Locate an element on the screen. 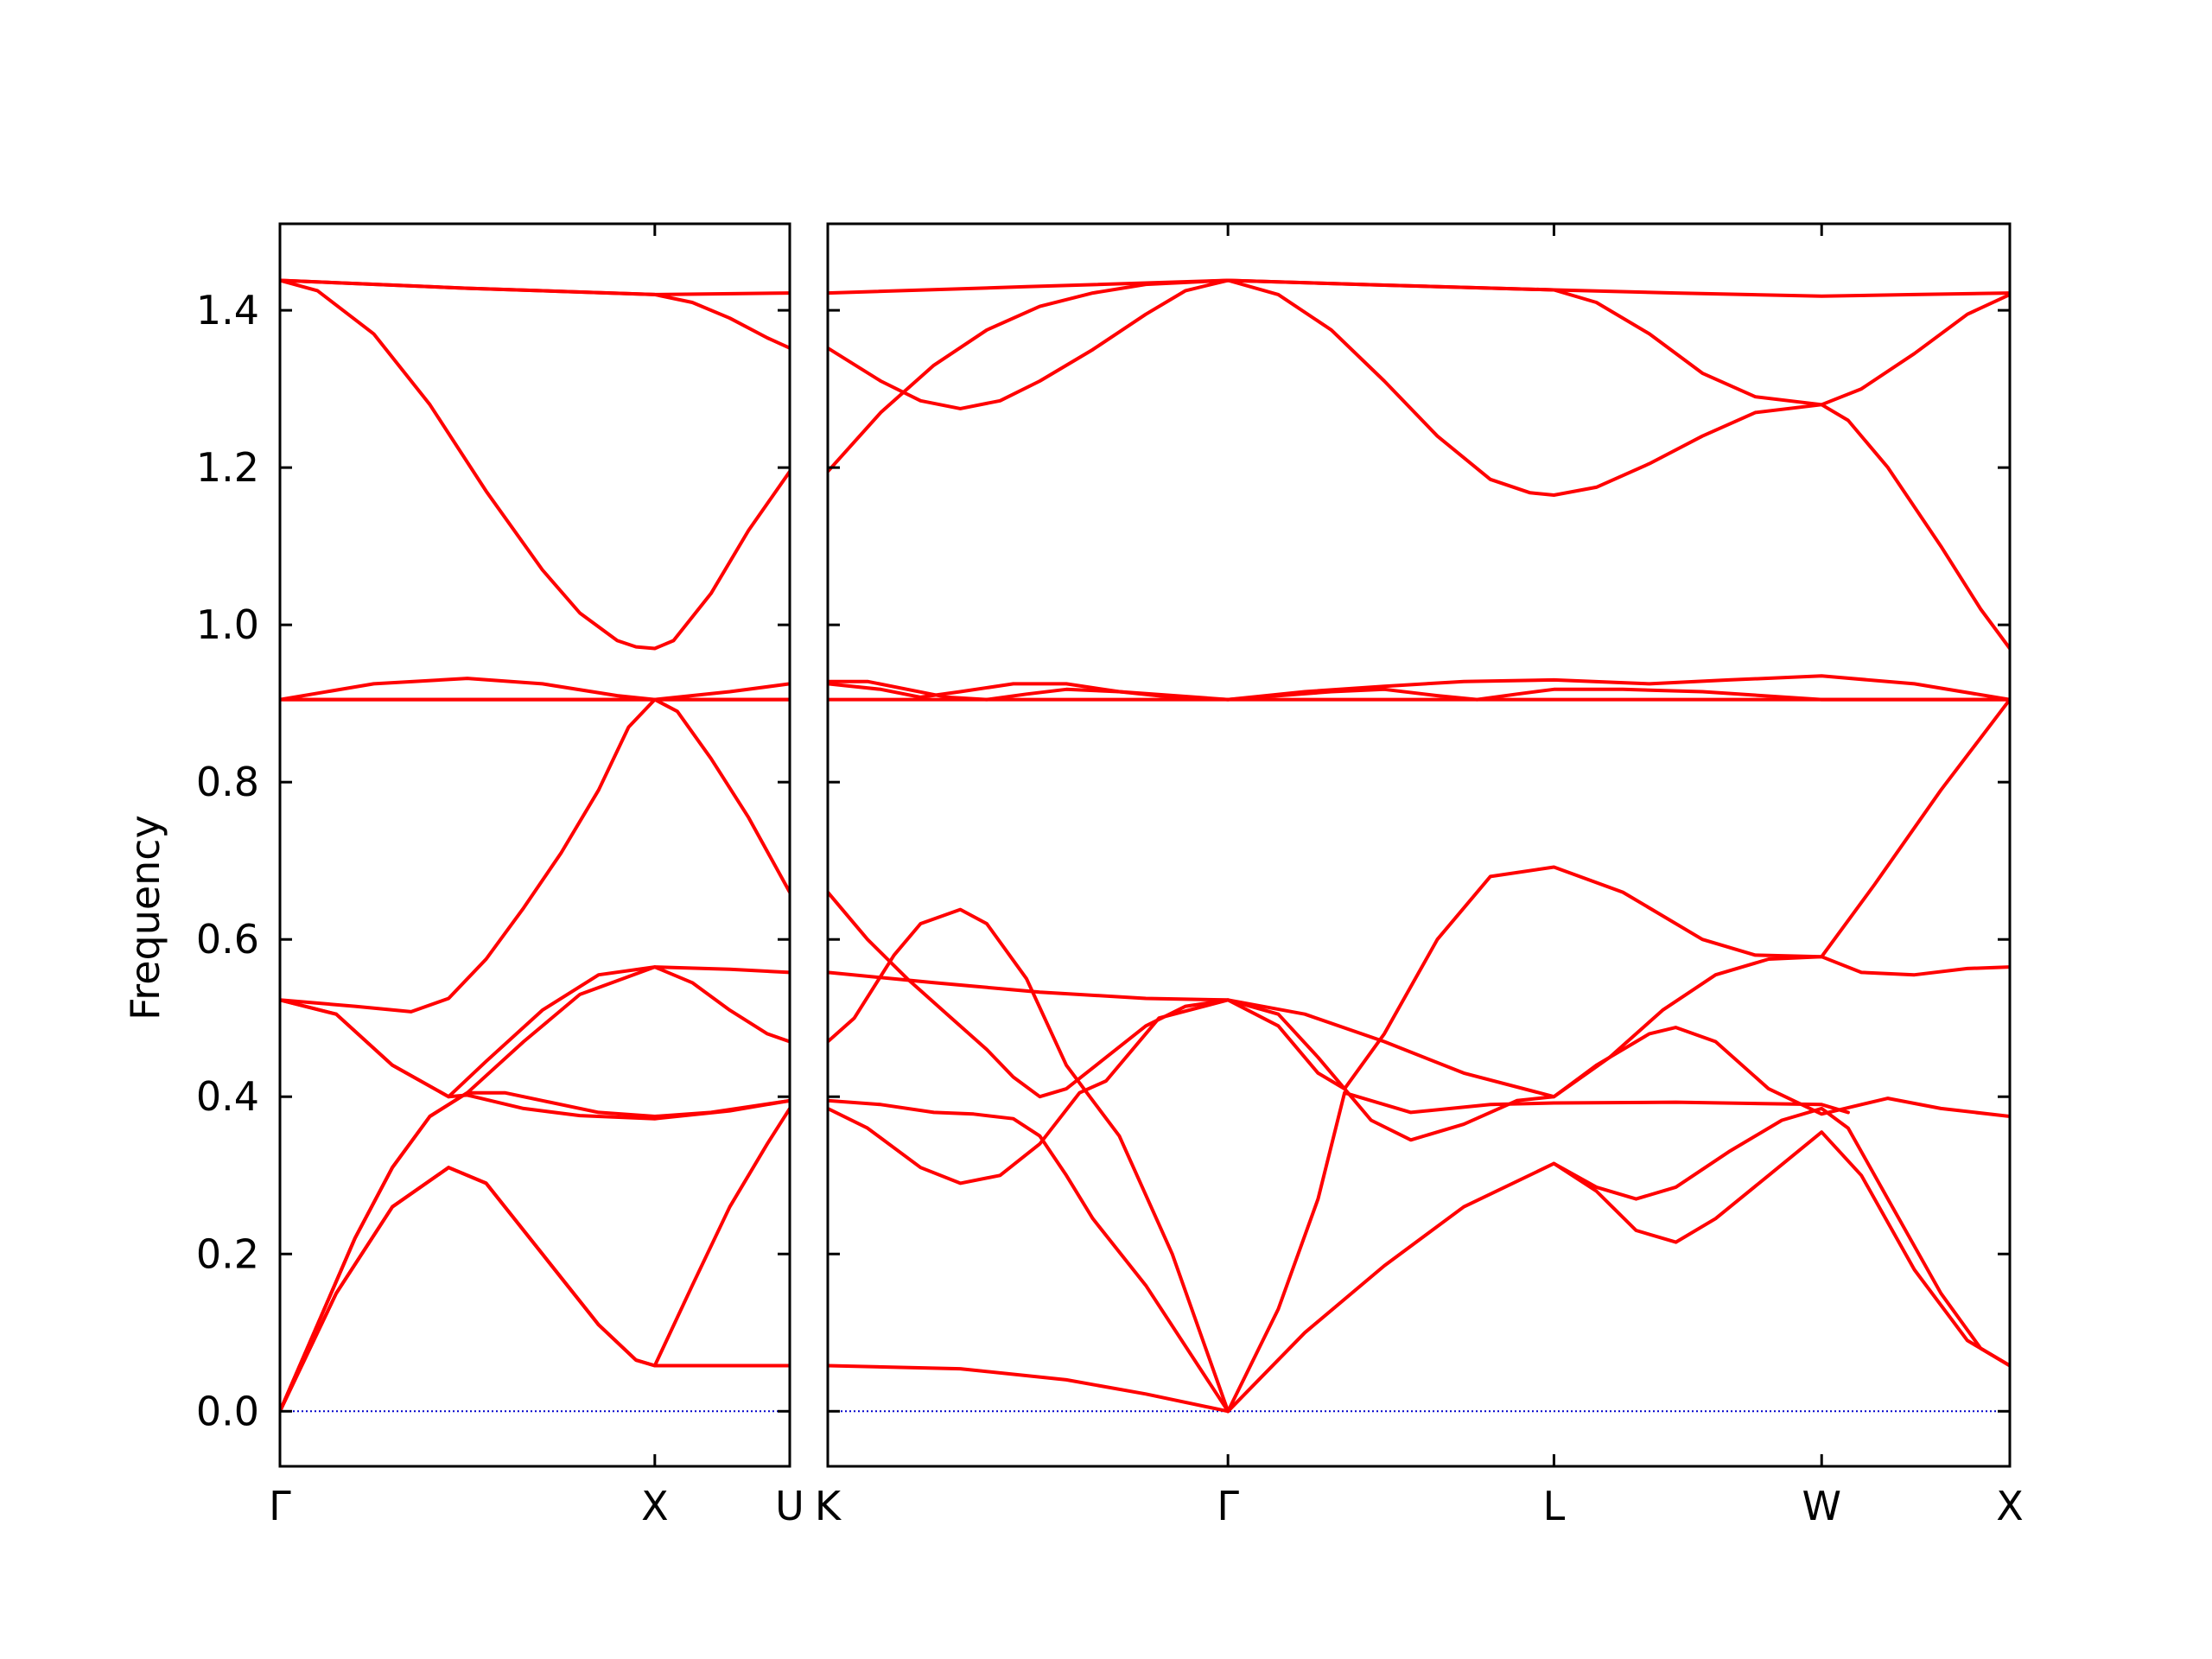 This screenshot has height=1659, width=2212. y-tick-label: 1.4 is located at coordinates (227, 310).